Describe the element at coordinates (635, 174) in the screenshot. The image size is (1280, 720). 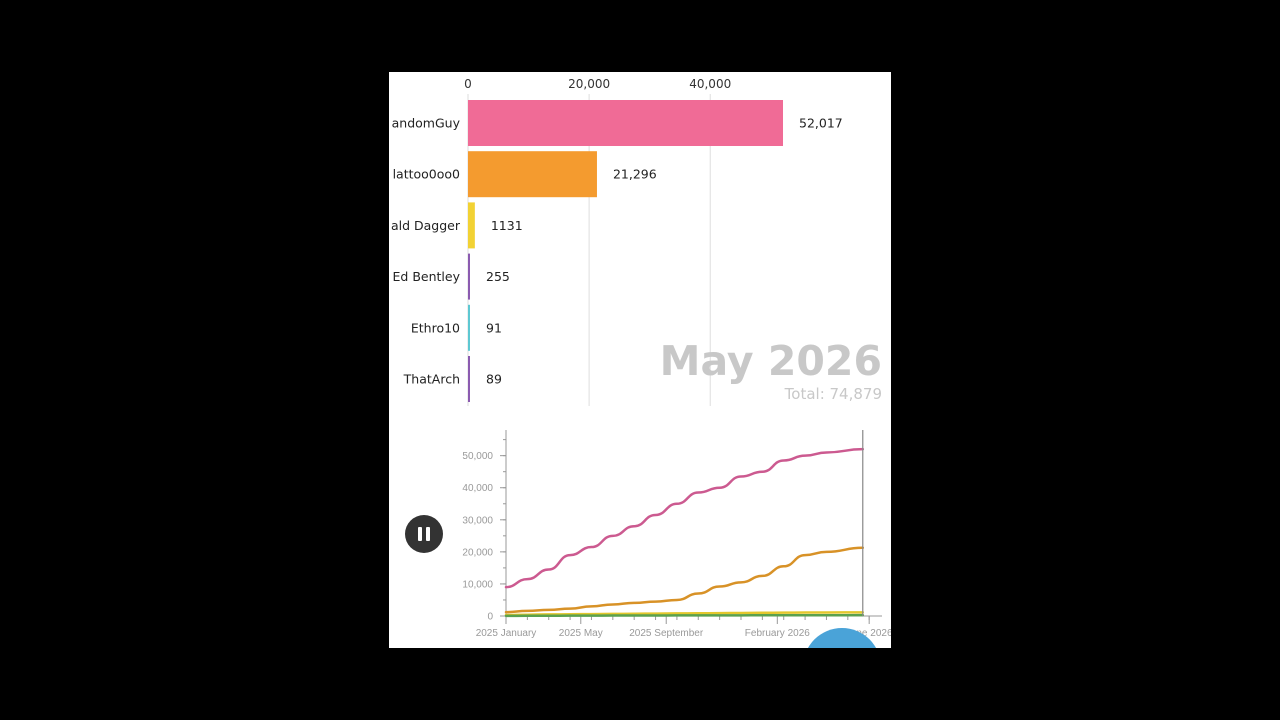
I see `bar-value-label: 21,296` at that location.